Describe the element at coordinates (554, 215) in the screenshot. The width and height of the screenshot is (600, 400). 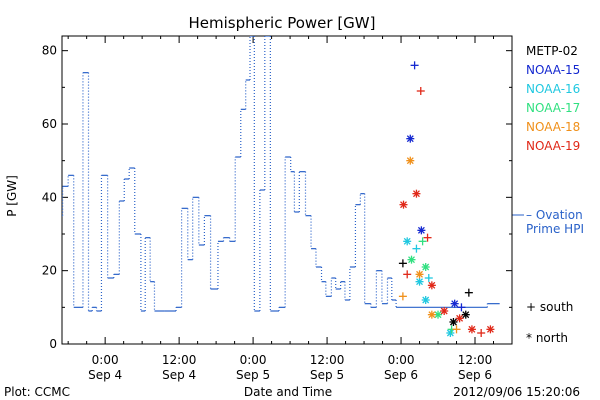
I see `ovation-legend-line1: – Ovation` at that location.